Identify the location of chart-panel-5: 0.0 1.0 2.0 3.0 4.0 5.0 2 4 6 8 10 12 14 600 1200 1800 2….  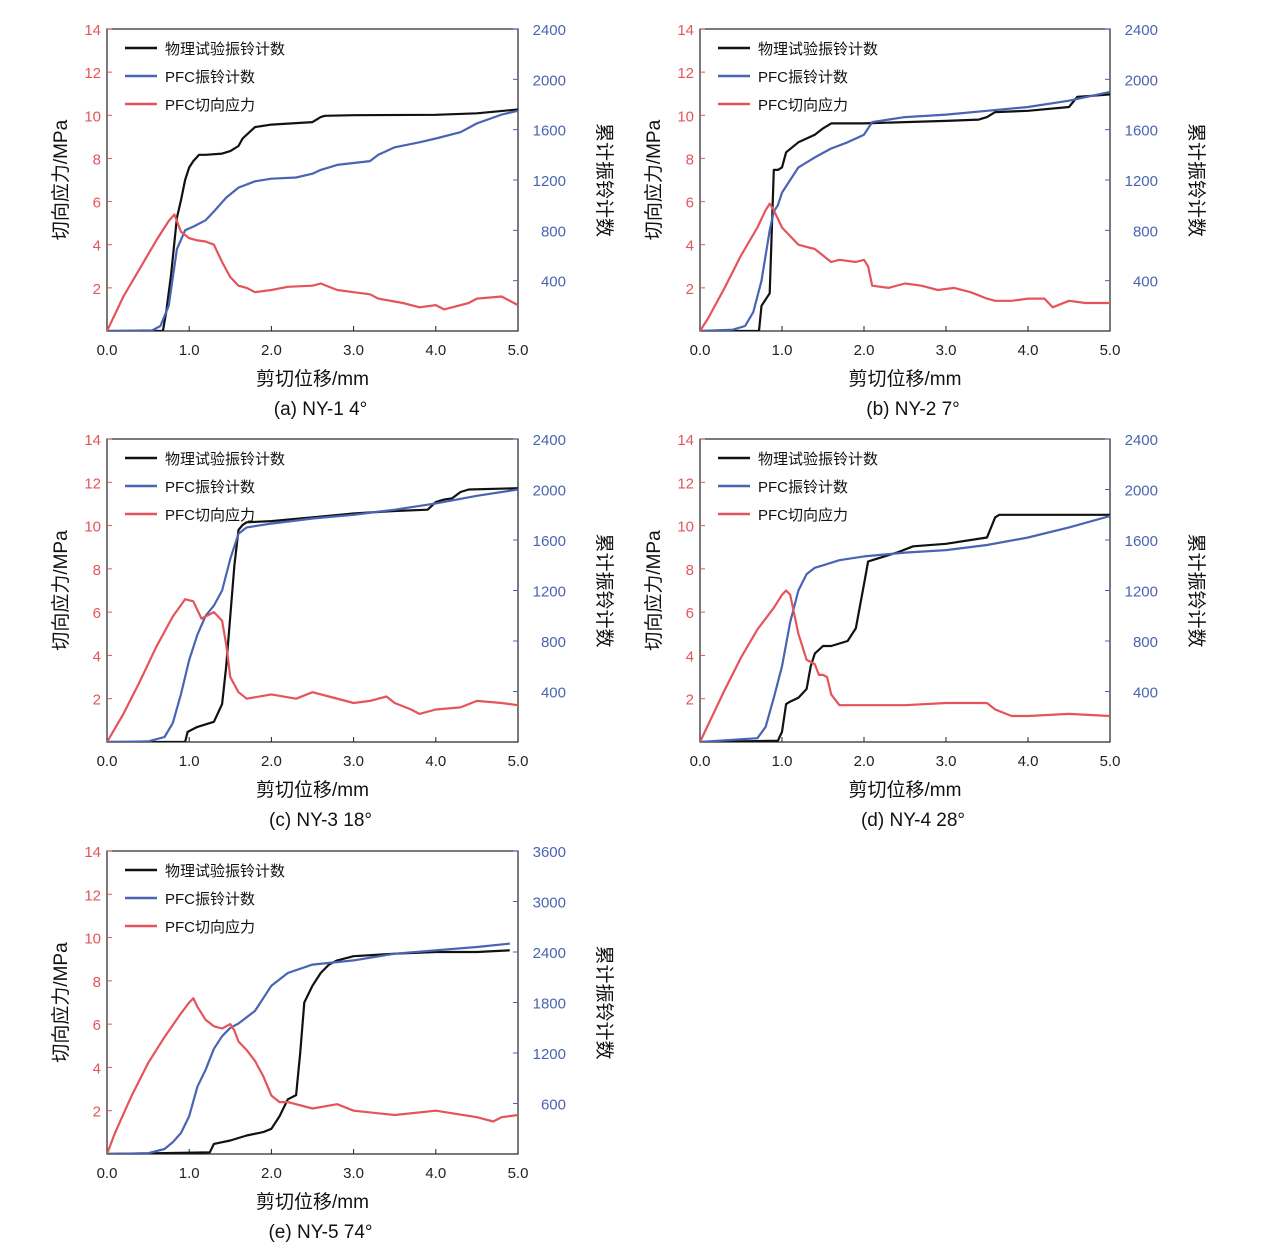
(332, 1043).